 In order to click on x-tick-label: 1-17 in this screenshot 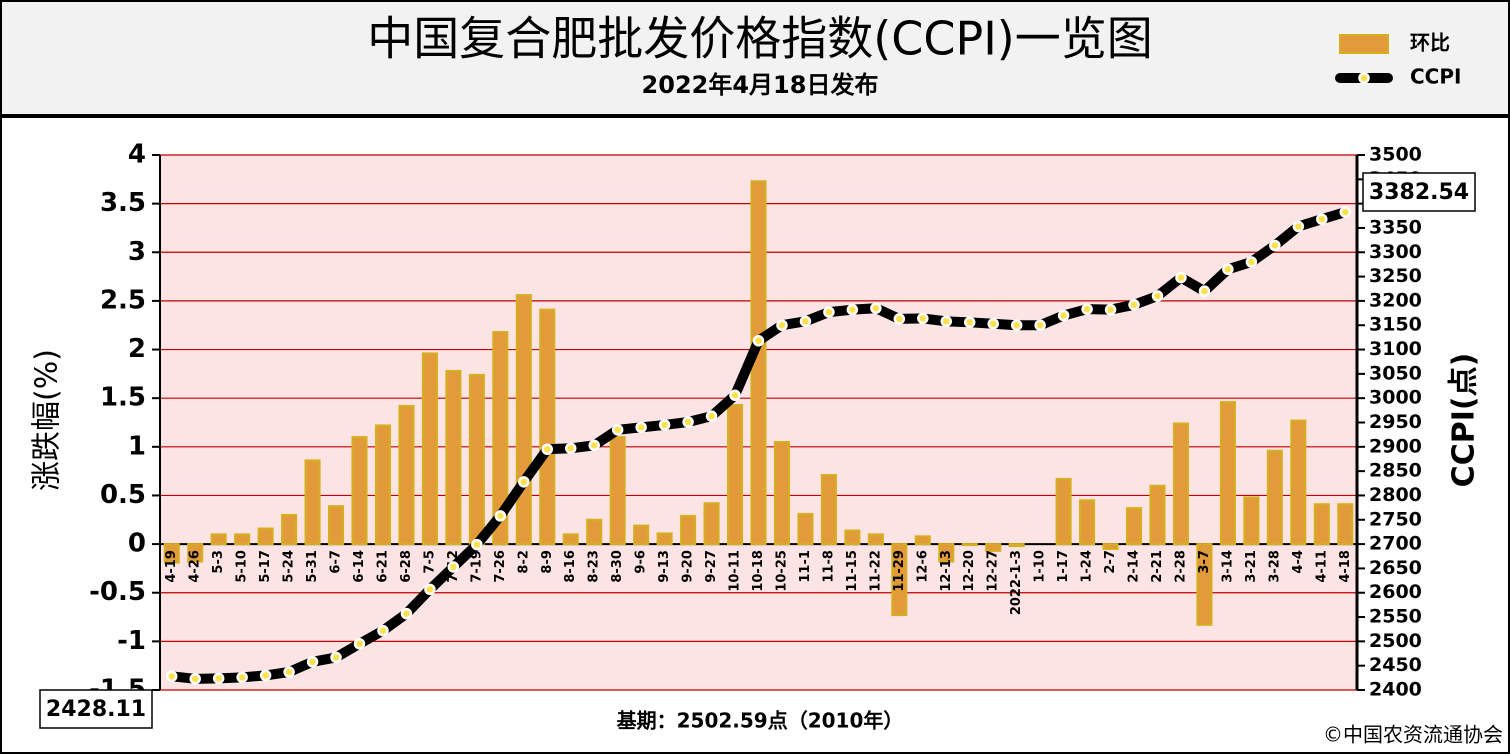, I will do `click(1063, 566)`.